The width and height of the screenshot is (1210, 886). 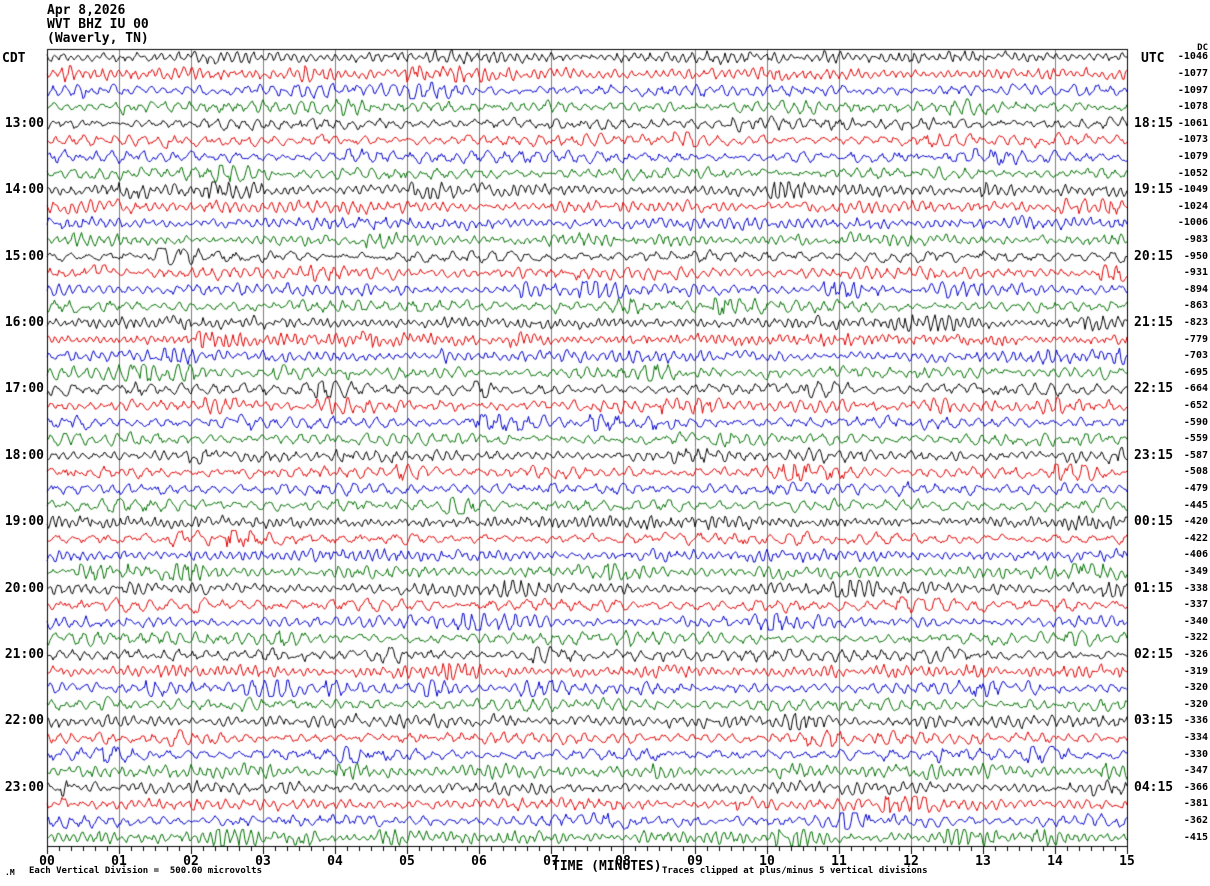 I want to click on logo-mark: .M, so click(x=10, y=872).